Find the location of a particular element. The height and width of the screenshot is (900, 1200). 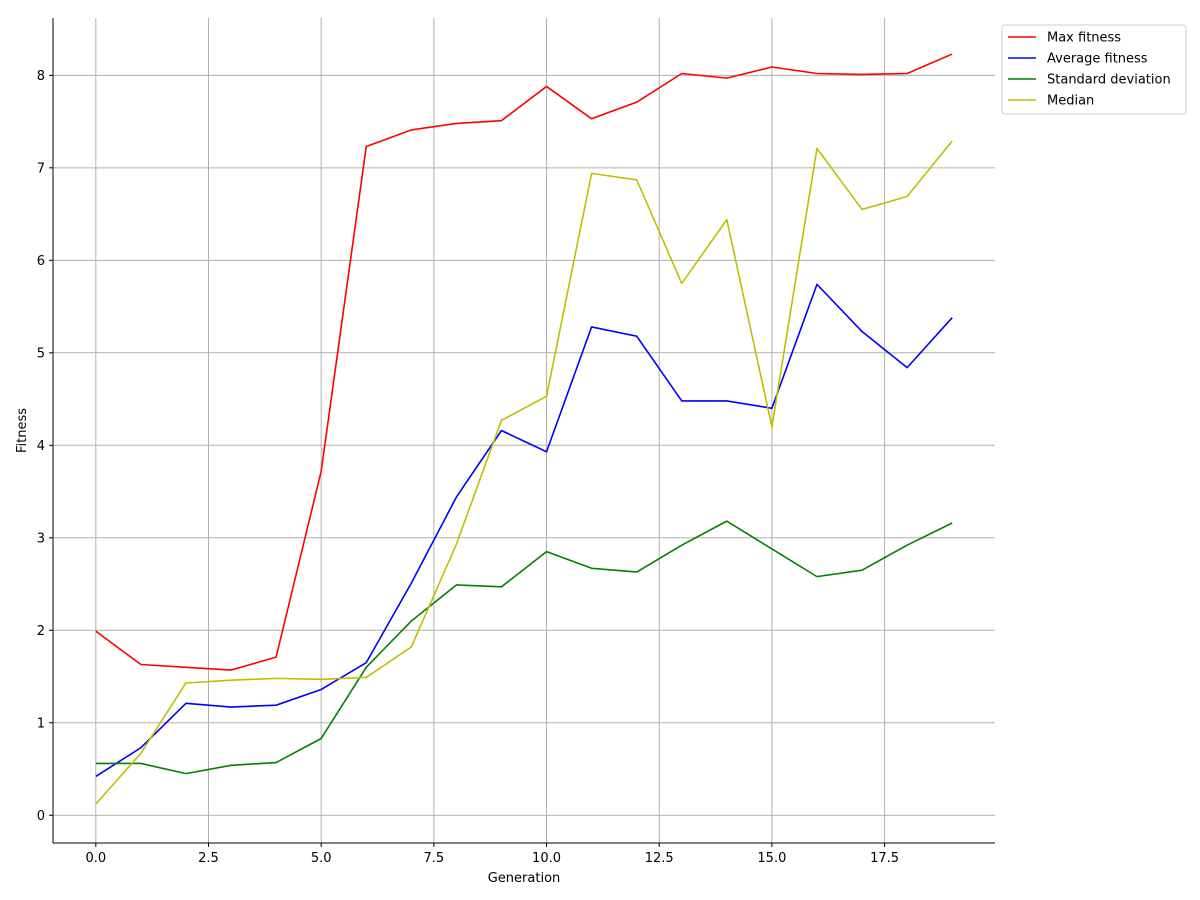

y-axis-label: Fitness is located at coordinates (22, 430).